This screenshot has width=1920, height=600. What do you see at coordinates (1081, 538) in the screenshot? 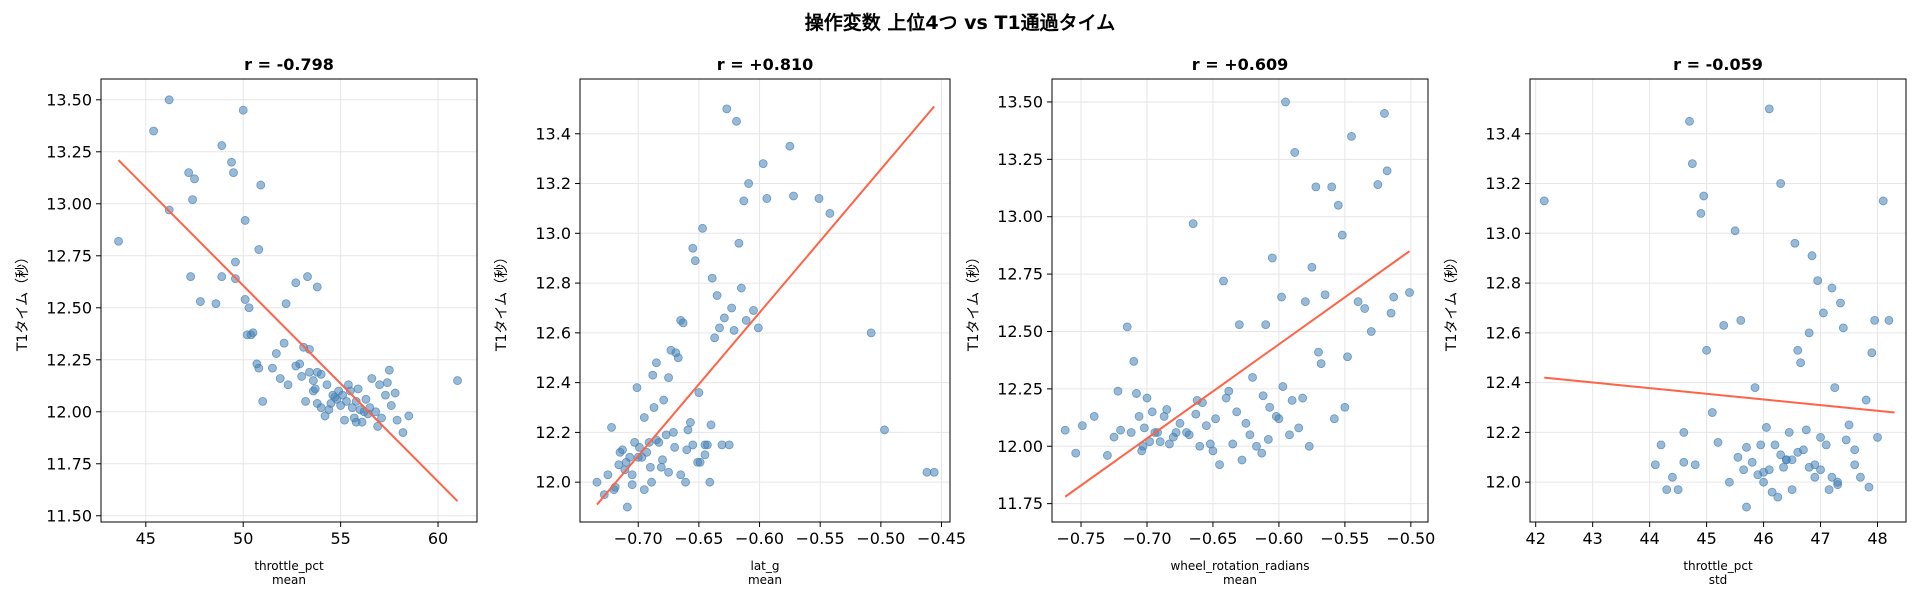
I see `chart-3-xtick-label: −0.75` at bounding box center [1081, 538].